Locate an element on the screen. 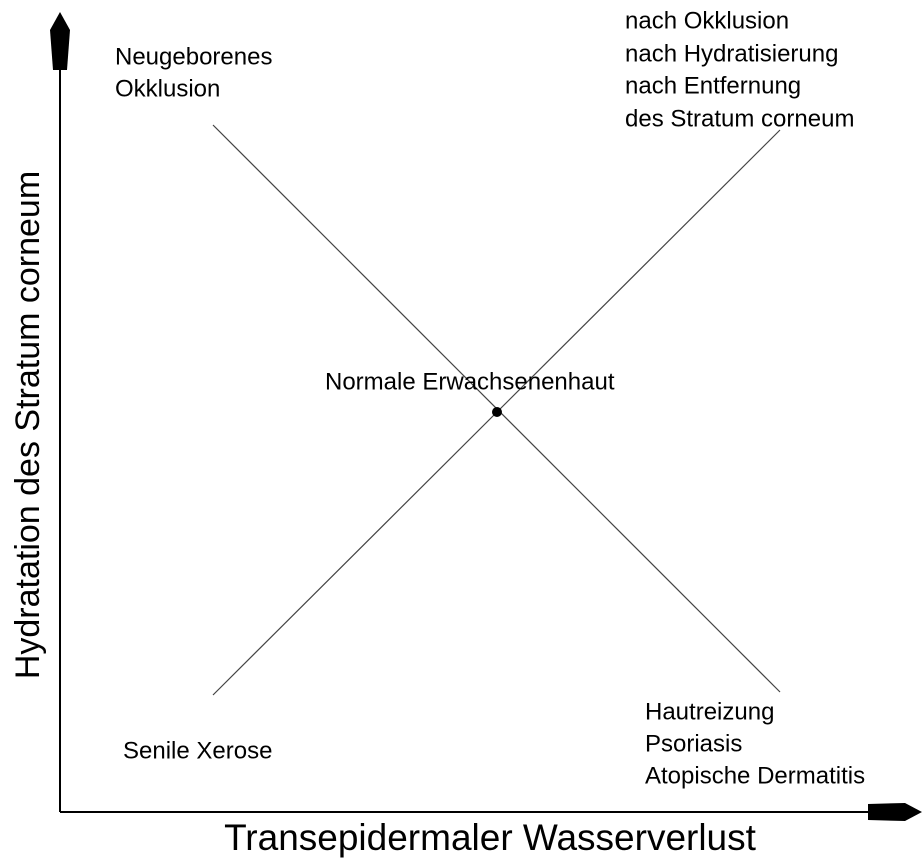 The width and height of the screenshot is (923, 861). label: Psoriasis is located at coordinates (693, 743).